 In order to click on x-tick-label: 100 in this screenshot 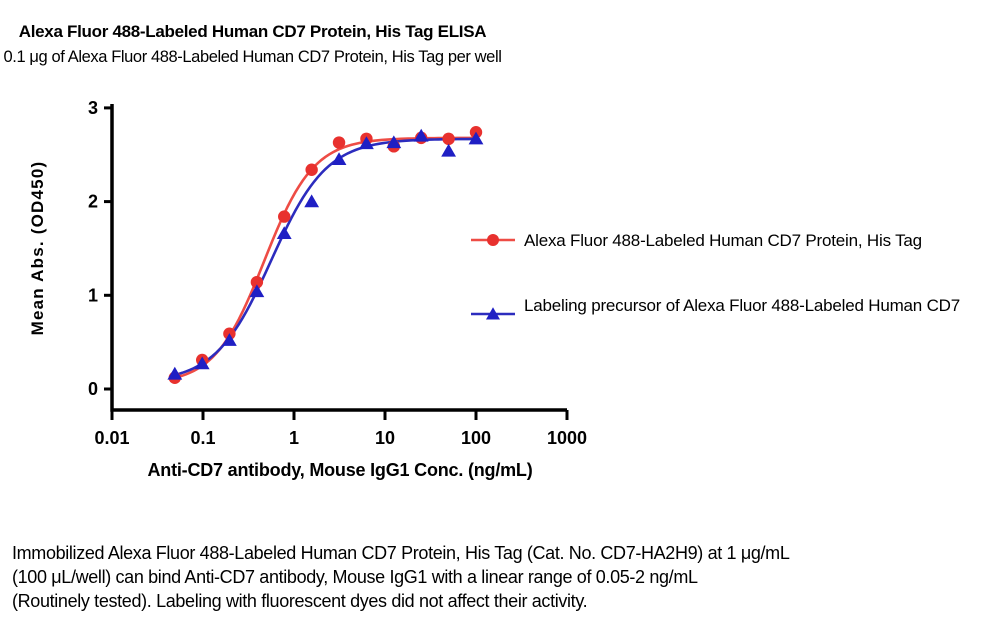, I will do `click(476, 438)`.